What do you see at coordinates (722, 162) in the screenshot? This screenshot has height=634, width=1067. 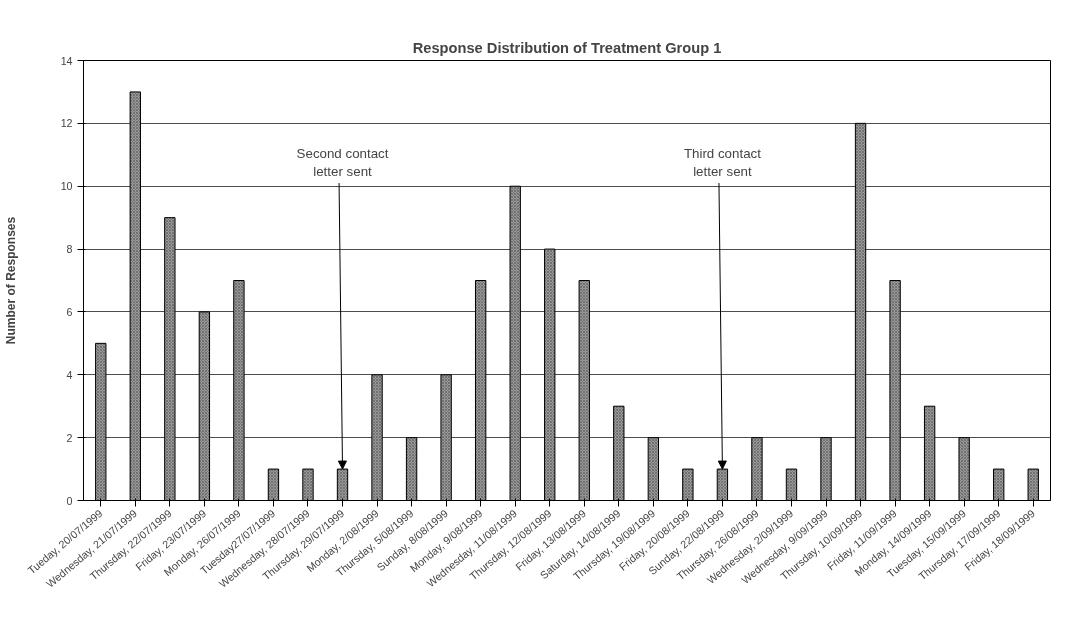 I see `annotation: Third contact letter sent` at bounding box center [722, 162].